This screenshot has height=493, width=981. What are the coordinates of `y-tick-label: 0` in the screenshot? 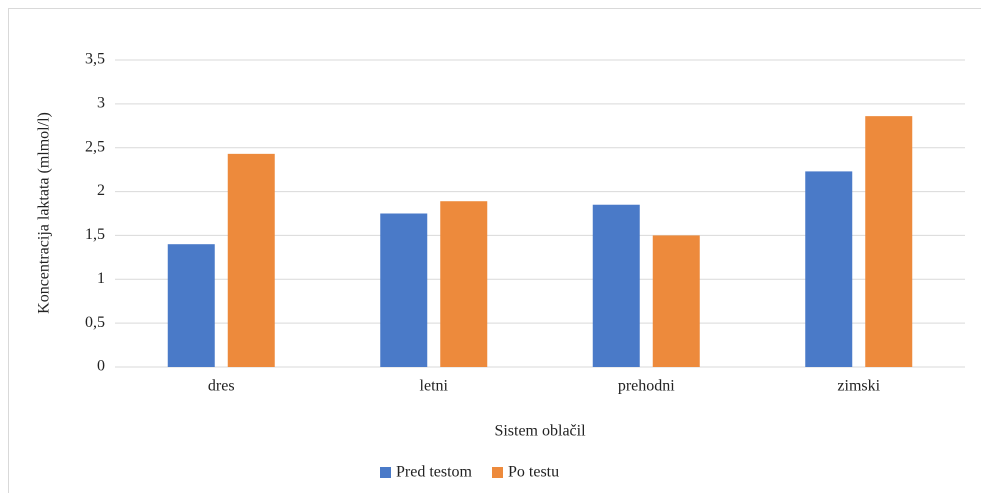 It's located at (101, 366).